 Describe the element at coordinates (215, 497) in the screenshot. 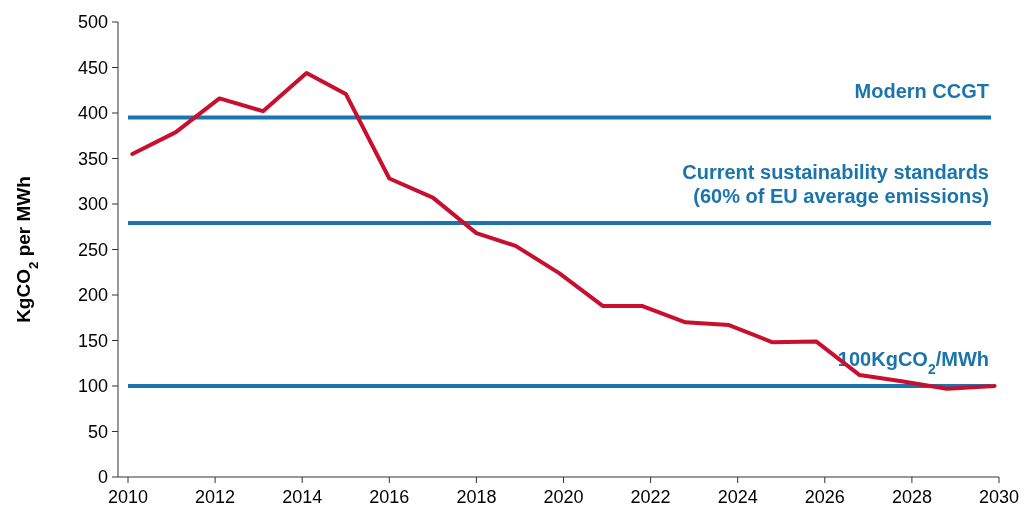

I see `x-tick-label: 2012` at that location.